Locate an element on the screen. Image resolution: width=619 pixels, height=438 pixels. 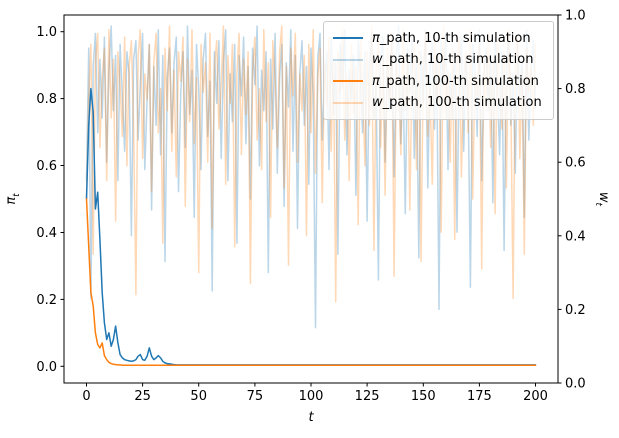
legend-item-pi-path-100: π_path, 100-th simulation is located at coordinates (438, 81).